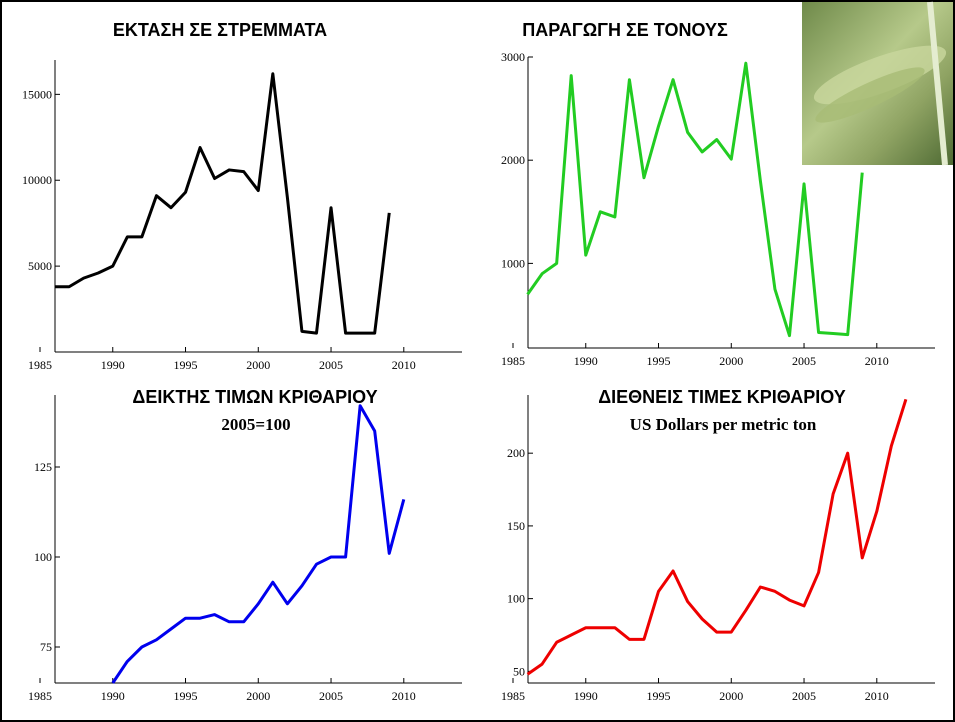 This screenshot has width=955, height=722. I want to click on chart-subtitle: US Dollars per metric ton, so click(723, 424).